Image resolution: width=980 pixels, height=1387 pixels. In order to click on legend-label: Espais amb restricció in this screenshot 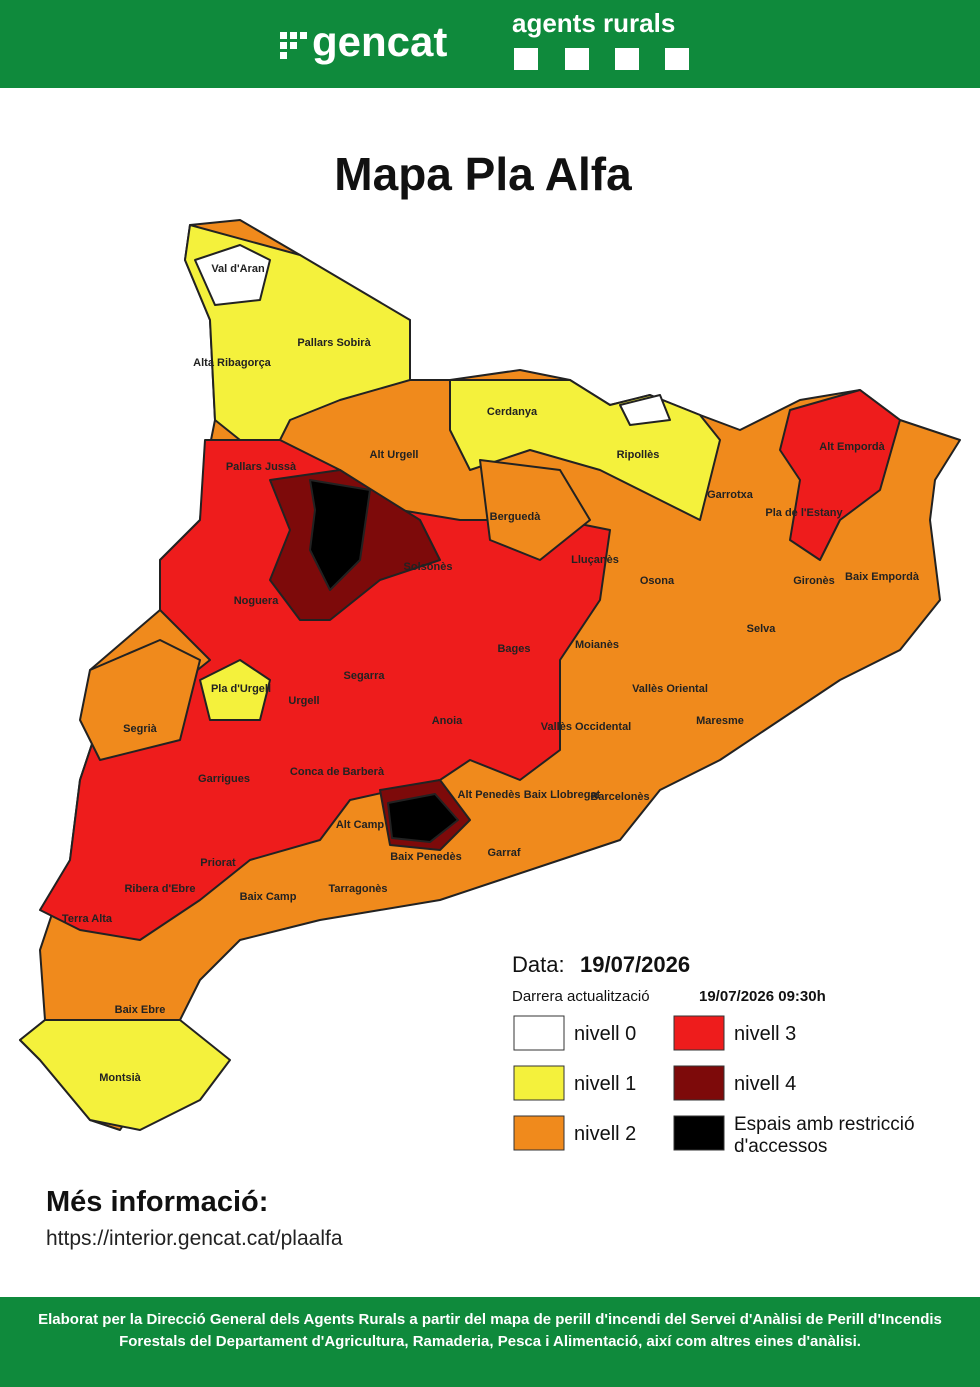, I will do `click(824, 1124)`.